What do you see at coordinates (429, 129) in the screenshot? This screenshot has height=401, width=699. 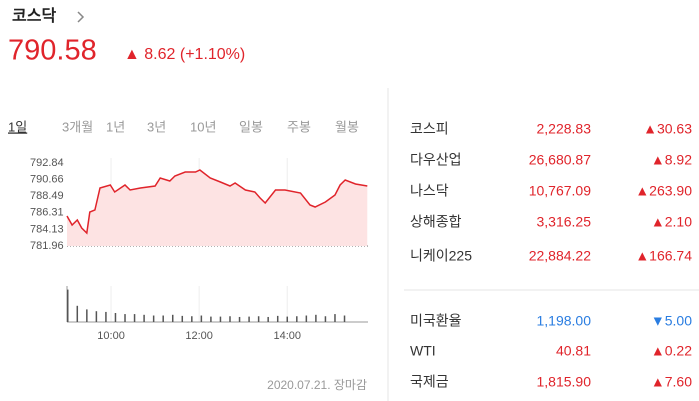 I see `market-name: 코스피` at bounding box center [429, 129].